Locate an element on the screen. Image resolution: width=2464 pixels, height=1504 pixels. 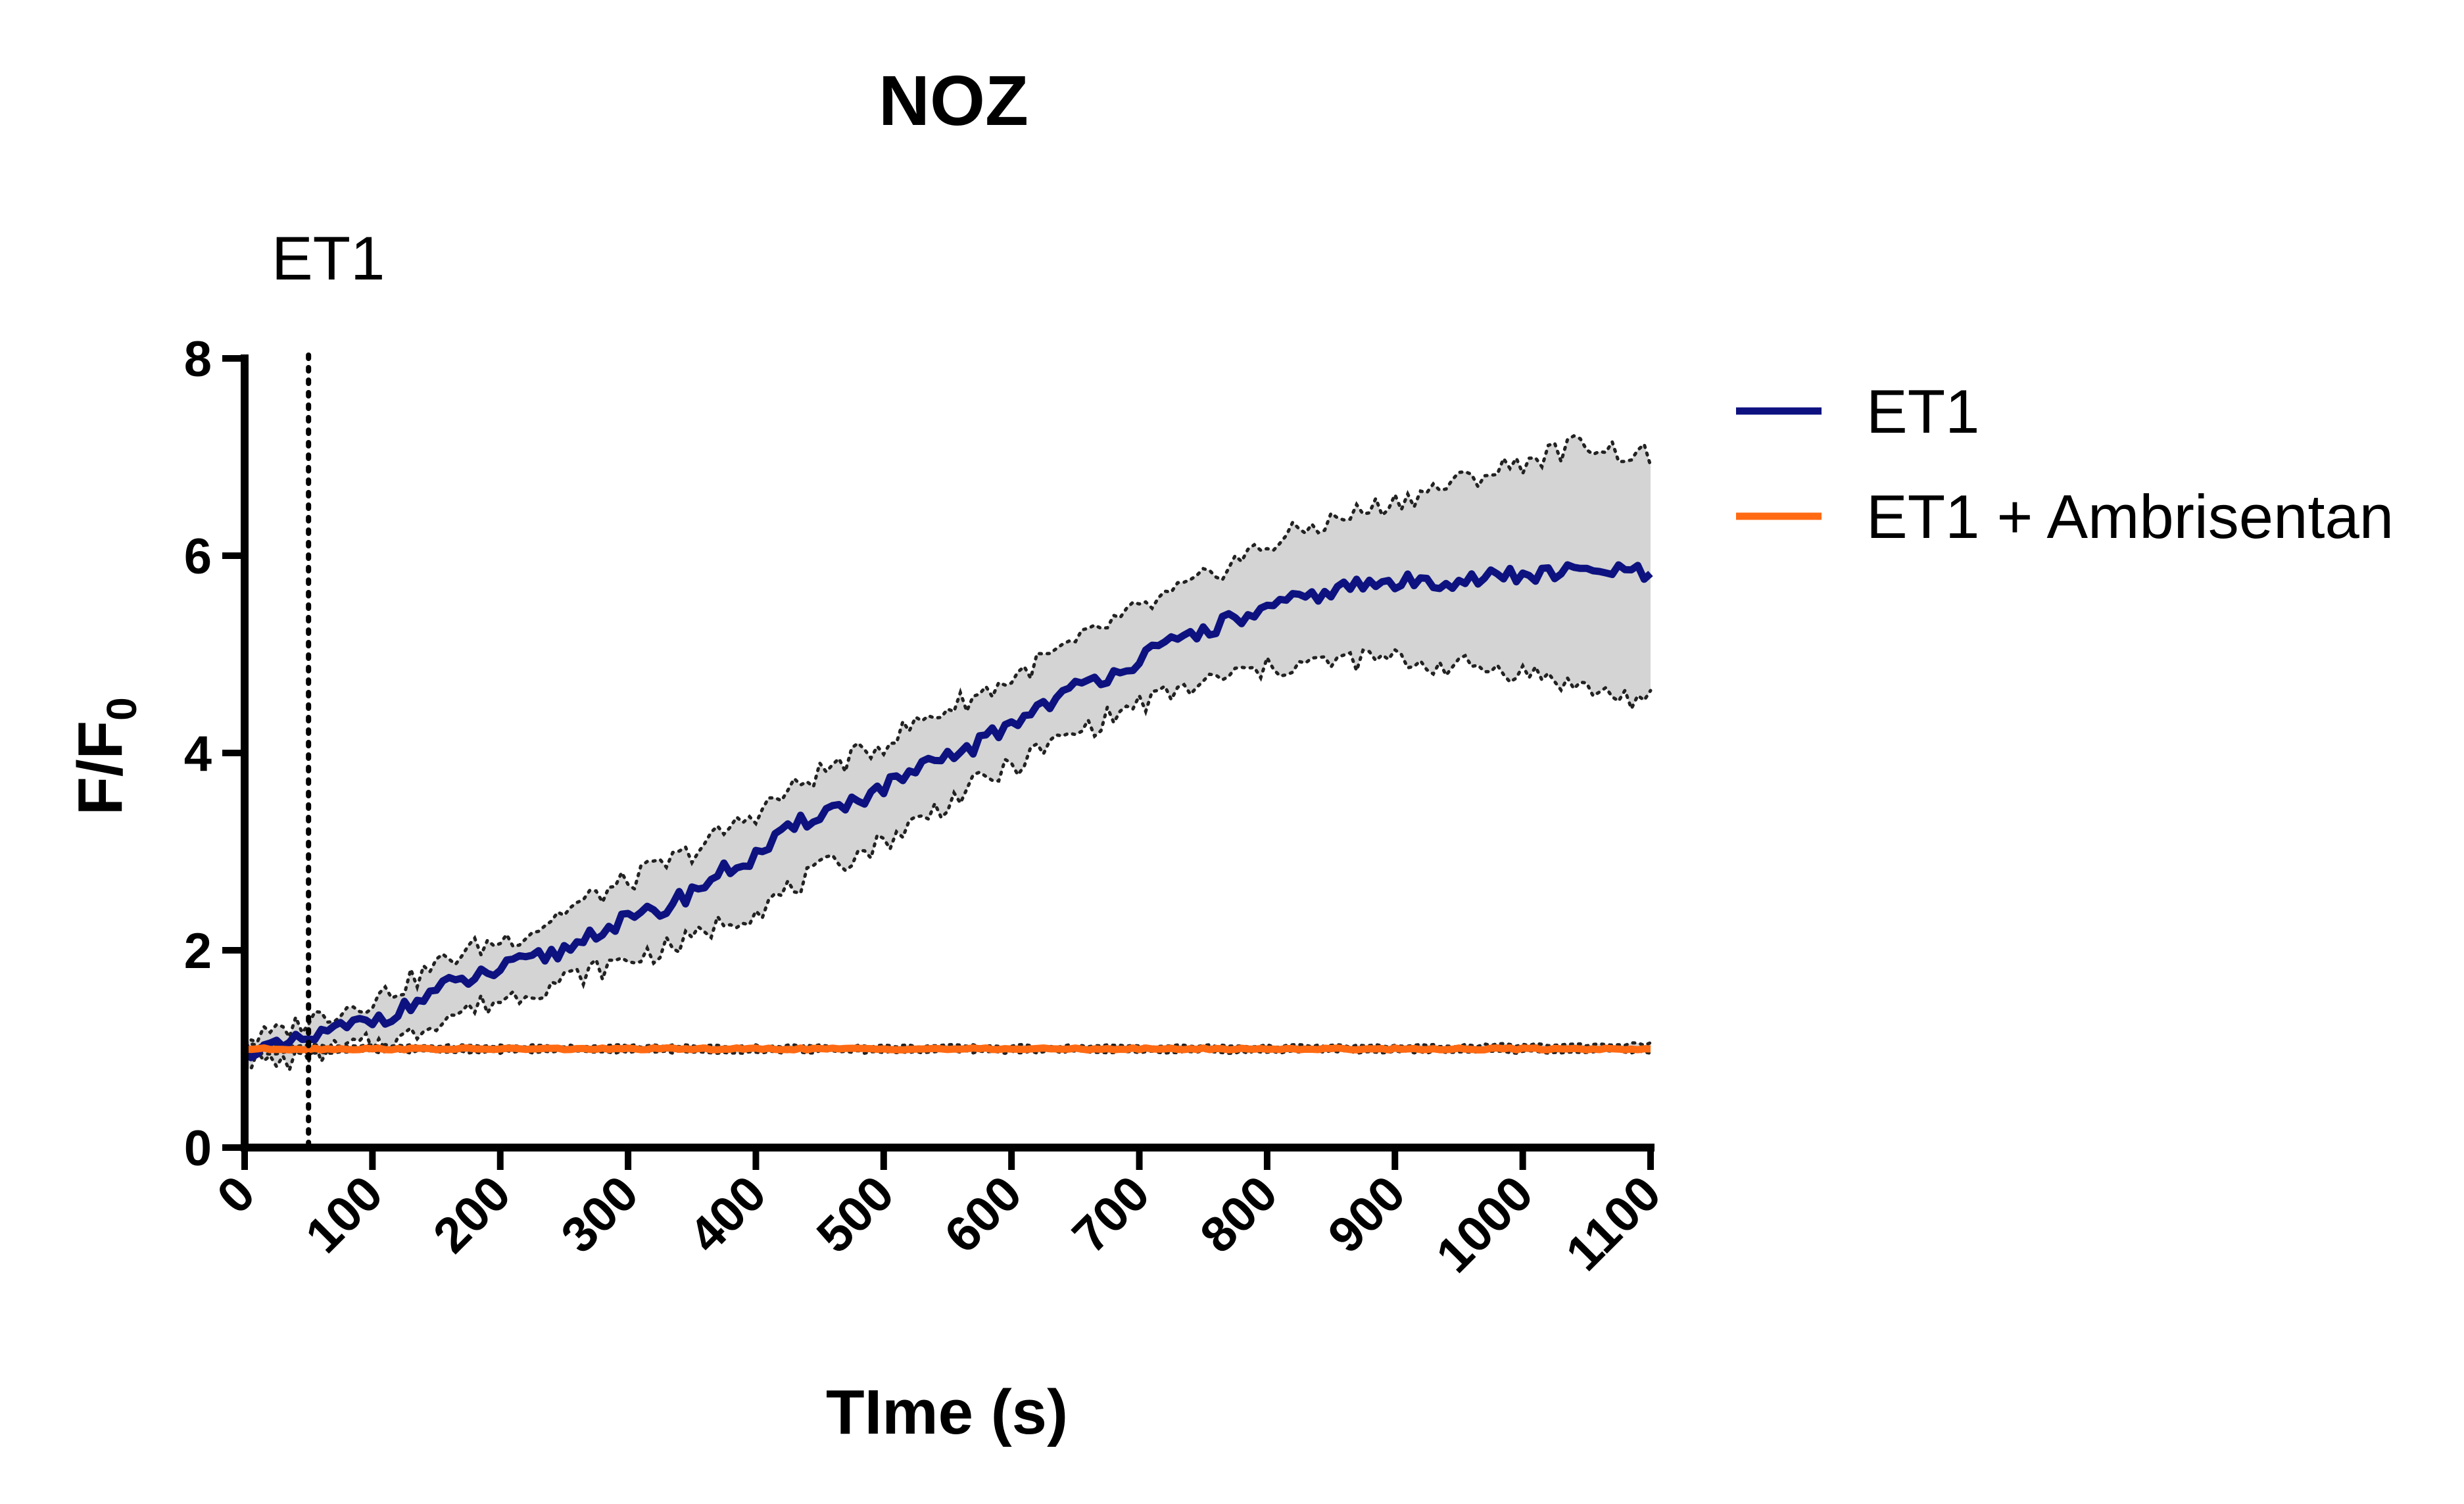
y-tick-label-3: 6 is located at coordinates (198, 557).